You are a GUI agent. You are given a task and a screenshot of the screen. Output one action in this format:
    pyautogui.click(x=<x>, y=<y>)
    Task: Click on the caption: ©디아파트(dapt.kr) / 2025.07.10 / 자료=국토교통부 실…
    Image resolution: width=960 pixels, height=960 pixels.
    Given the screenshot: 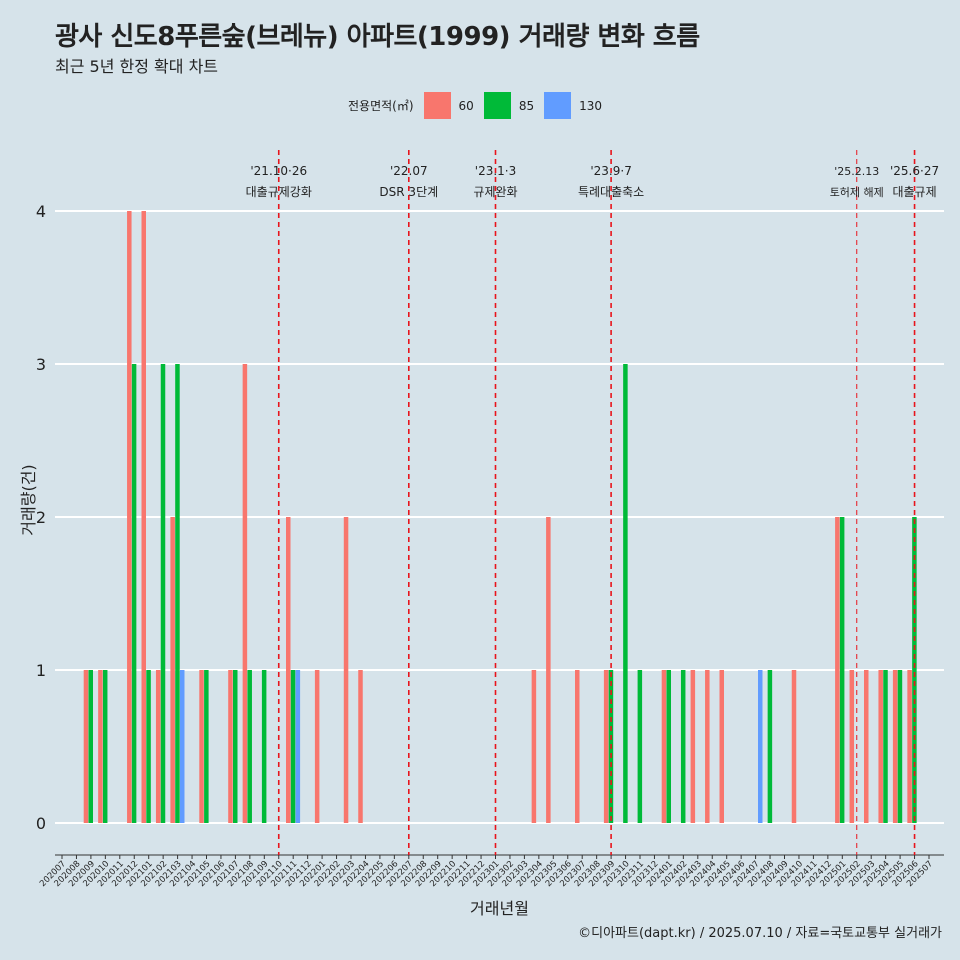 What is the action you would take?
    pyautogui.click(x=760, y=933)
    